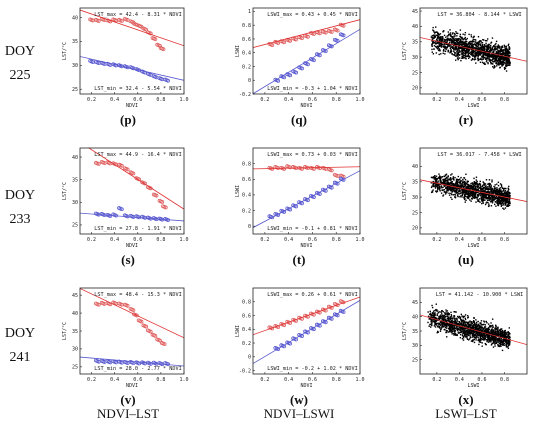  I want to click on x-tick-label: 0.6, so click(481, 240).